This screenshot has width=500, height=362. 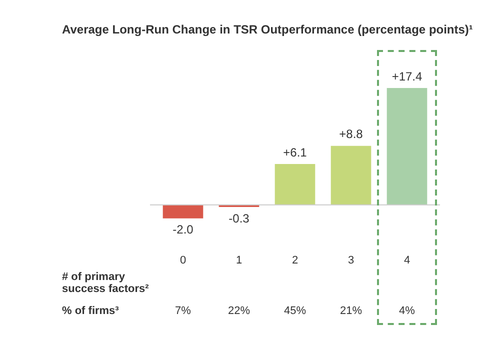 I want to click on chart-title: Average Long-Run Change in TSR Outperformance (percentage points)¹, so click(x=267, y=29).